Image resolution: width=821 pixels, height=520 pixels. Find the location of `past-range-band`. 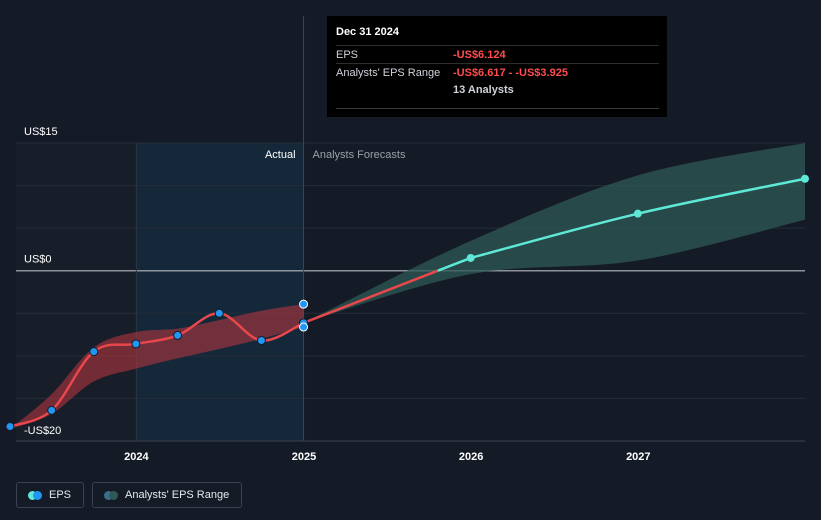

past-range-band is located at coordinates (157, 367).